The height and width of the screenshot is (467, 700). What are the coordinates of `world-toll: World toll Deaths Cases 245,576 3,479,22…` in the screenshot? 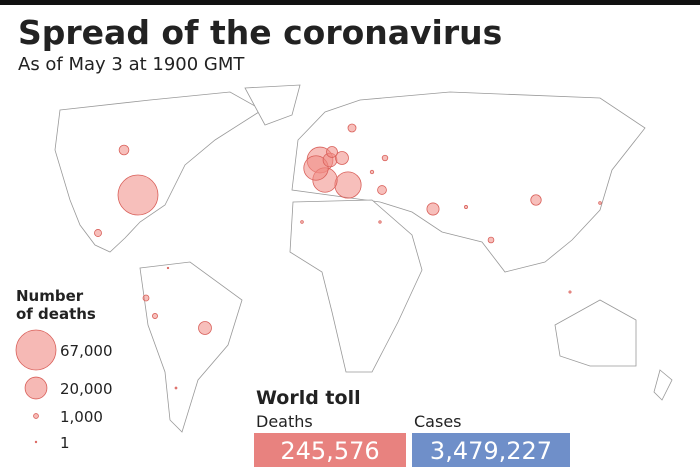 It's located at (412, 427).